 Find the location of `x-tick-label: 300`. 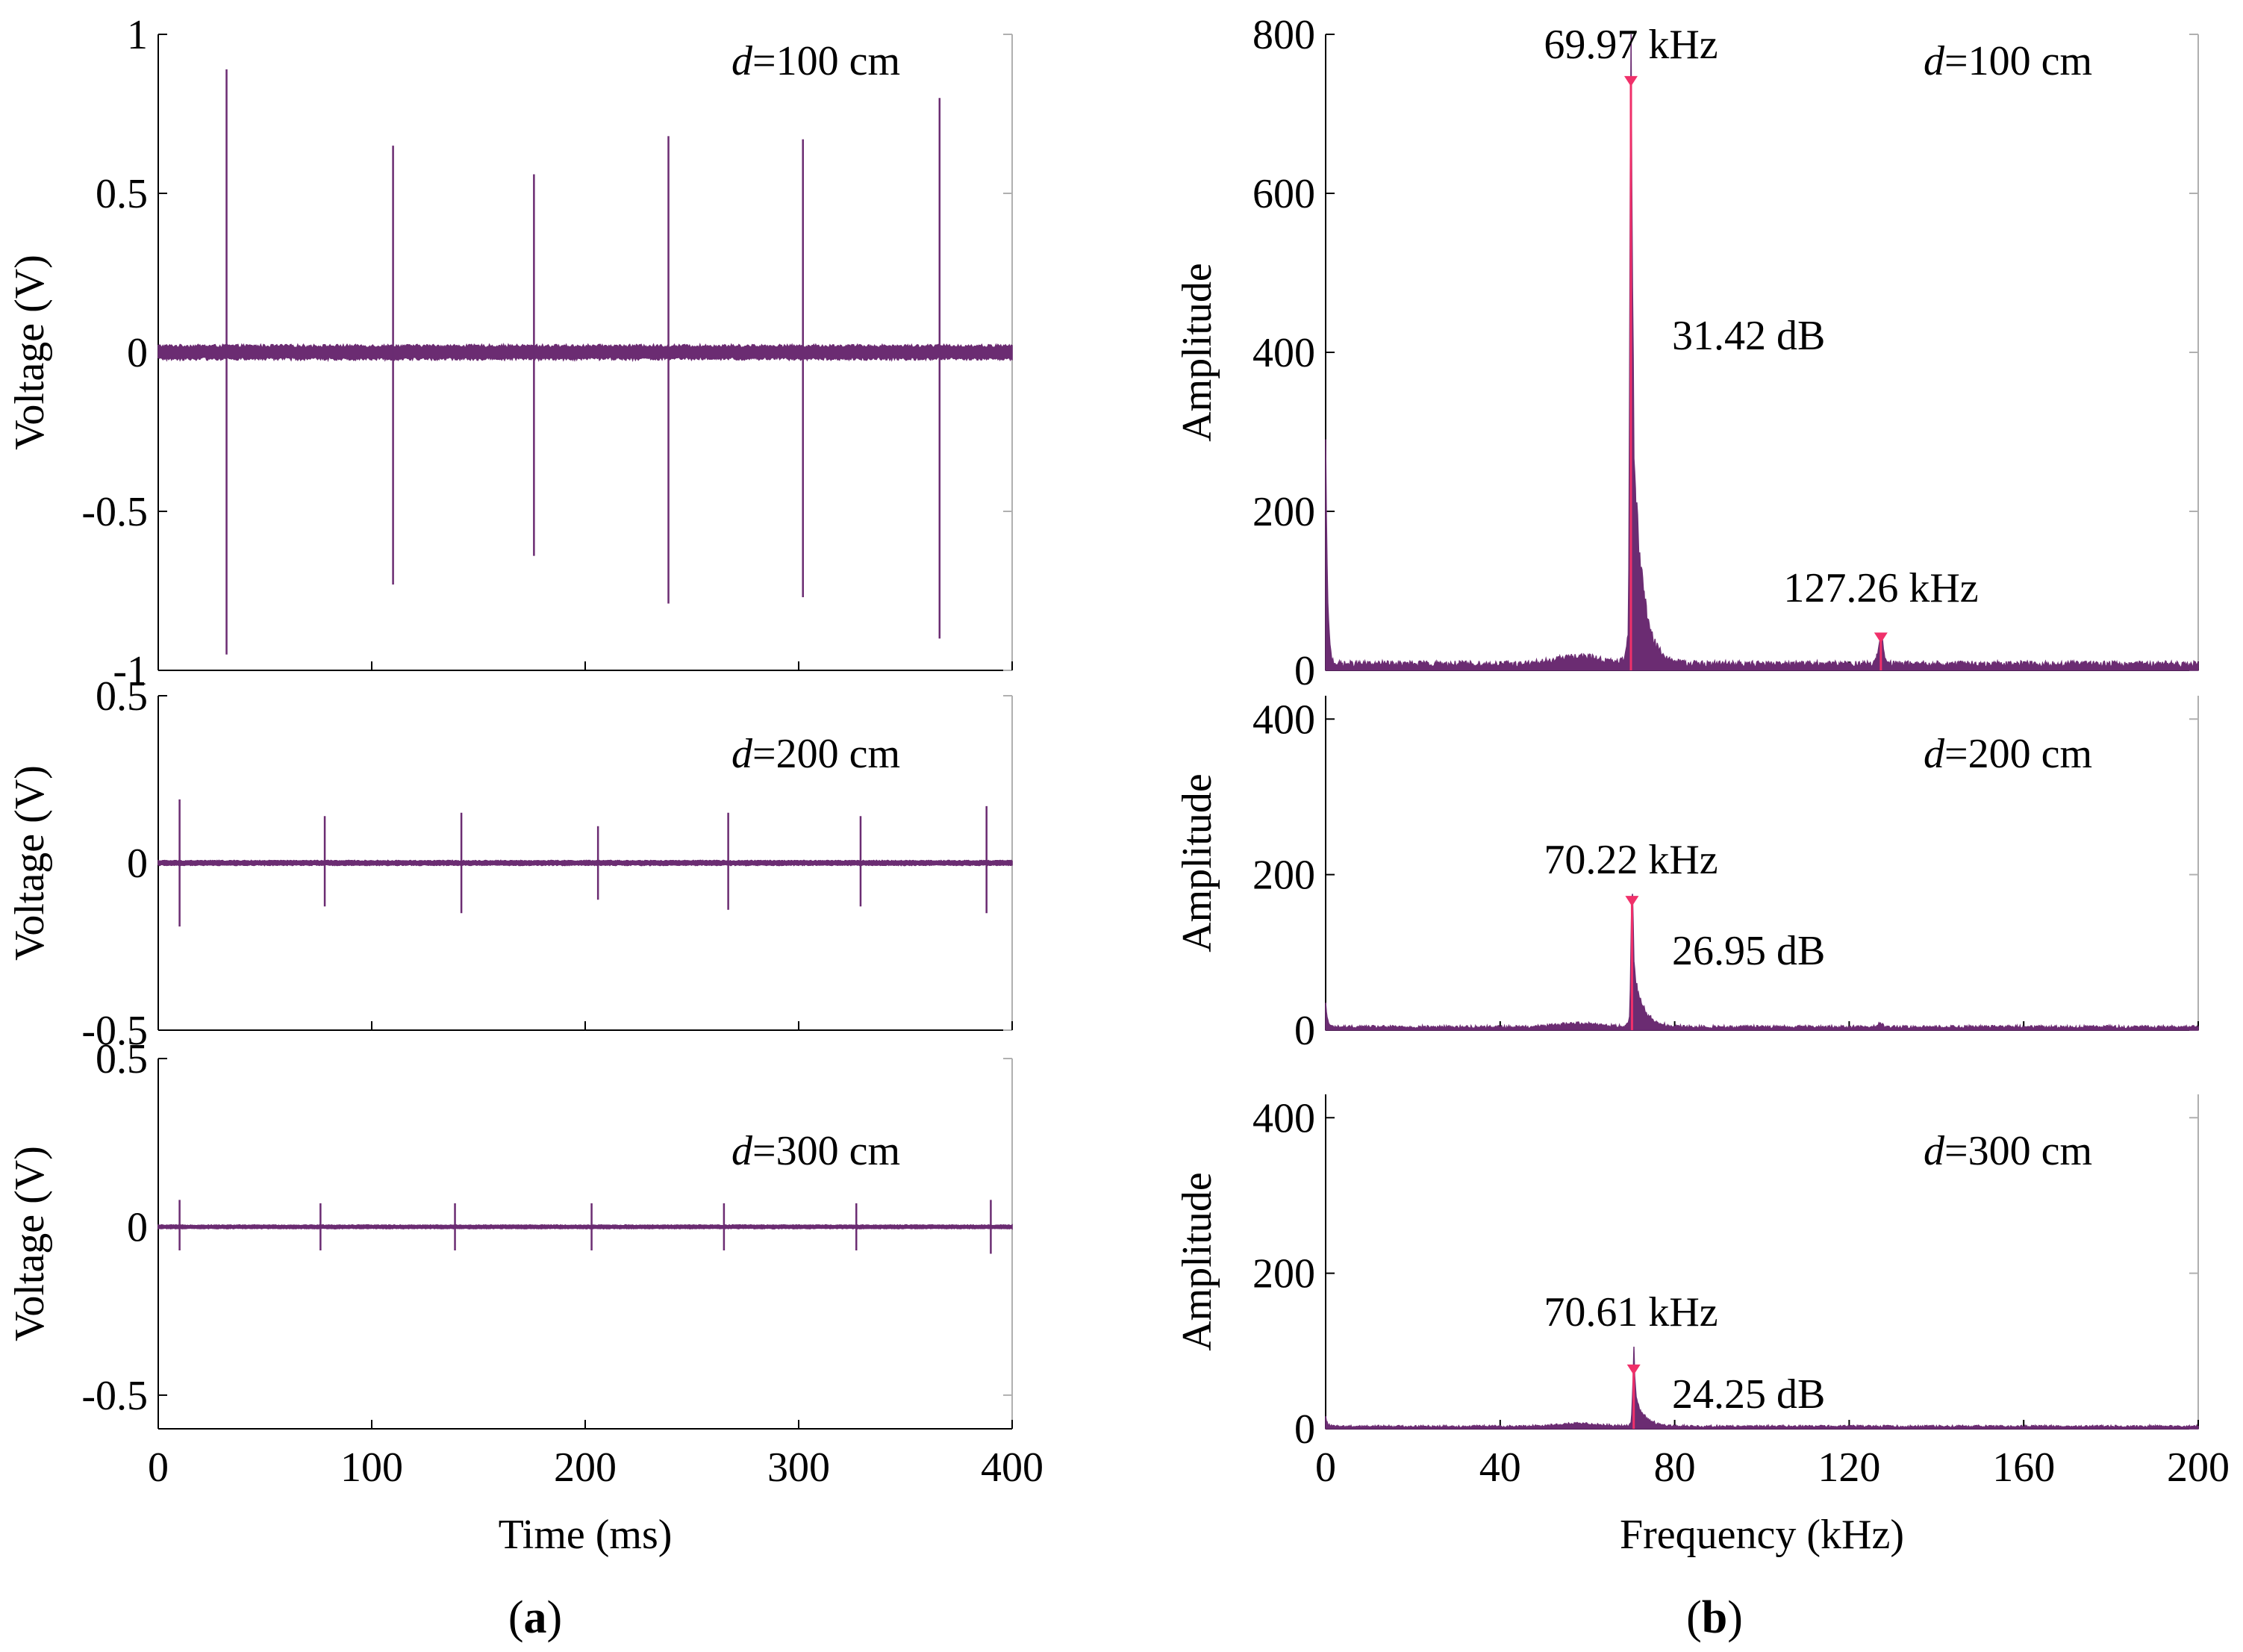

x-tick-label: 300 is located at coordinates (798, 1468).